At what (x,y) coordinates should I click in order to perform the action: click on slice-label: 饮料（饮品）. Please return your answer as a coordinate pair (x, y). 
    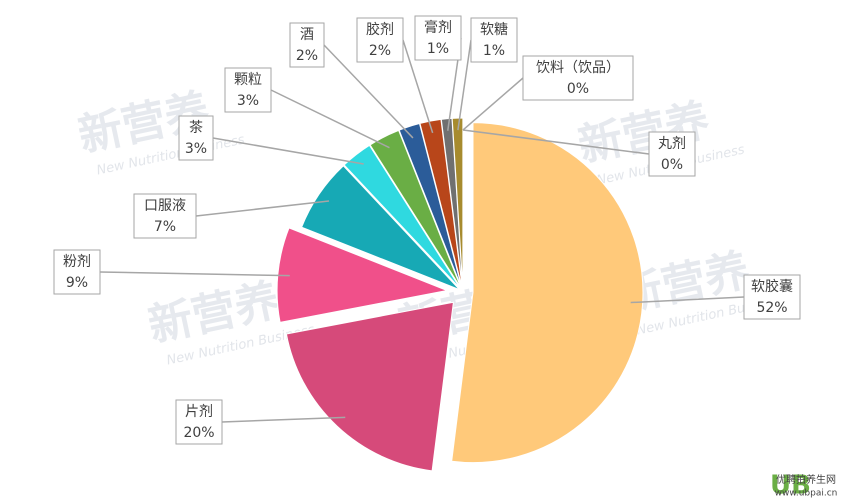
    Looking at the image, I should click on (578, 68).